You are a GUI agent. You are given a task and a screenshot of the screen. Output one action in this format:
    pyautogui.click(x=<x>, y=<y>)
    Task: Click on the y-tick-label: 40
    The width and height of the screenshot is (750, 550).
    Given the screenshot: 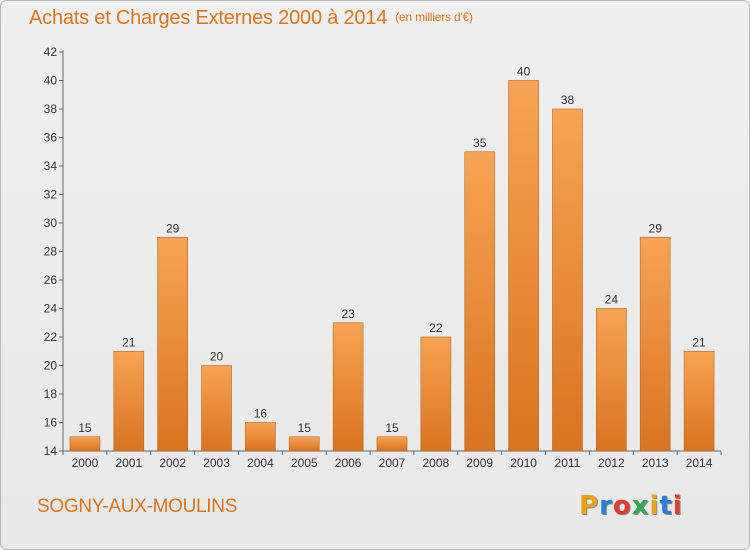 What is the action you would take?
    pyautogui.click(x=51, y=81)
    